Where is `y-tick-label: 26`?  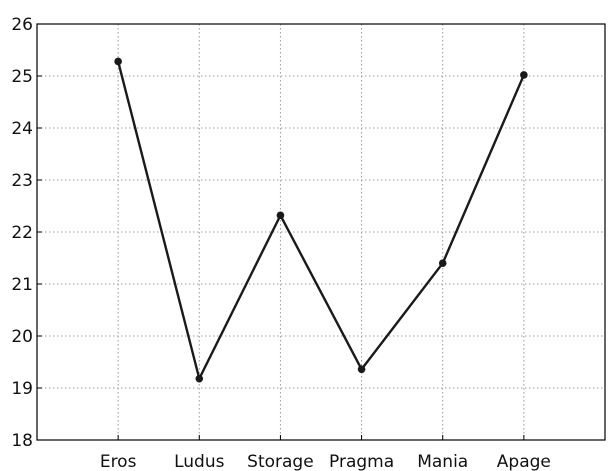
y-tick-label: 26 is located at coordinates (22, 25).